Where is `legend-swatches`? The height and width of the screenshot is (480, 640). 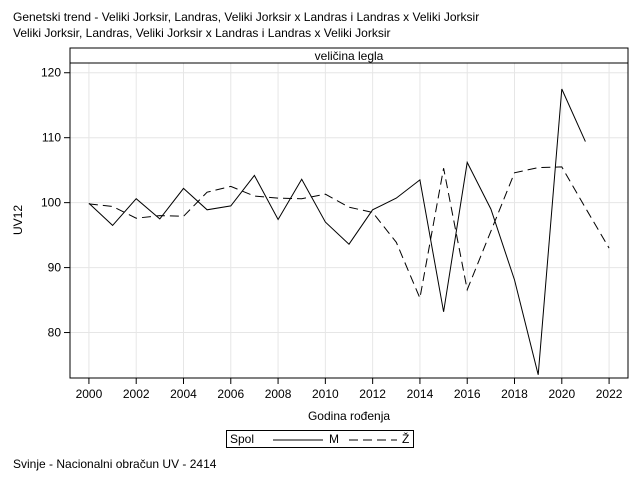 legend-swatches is located at coordinates (335, 440).